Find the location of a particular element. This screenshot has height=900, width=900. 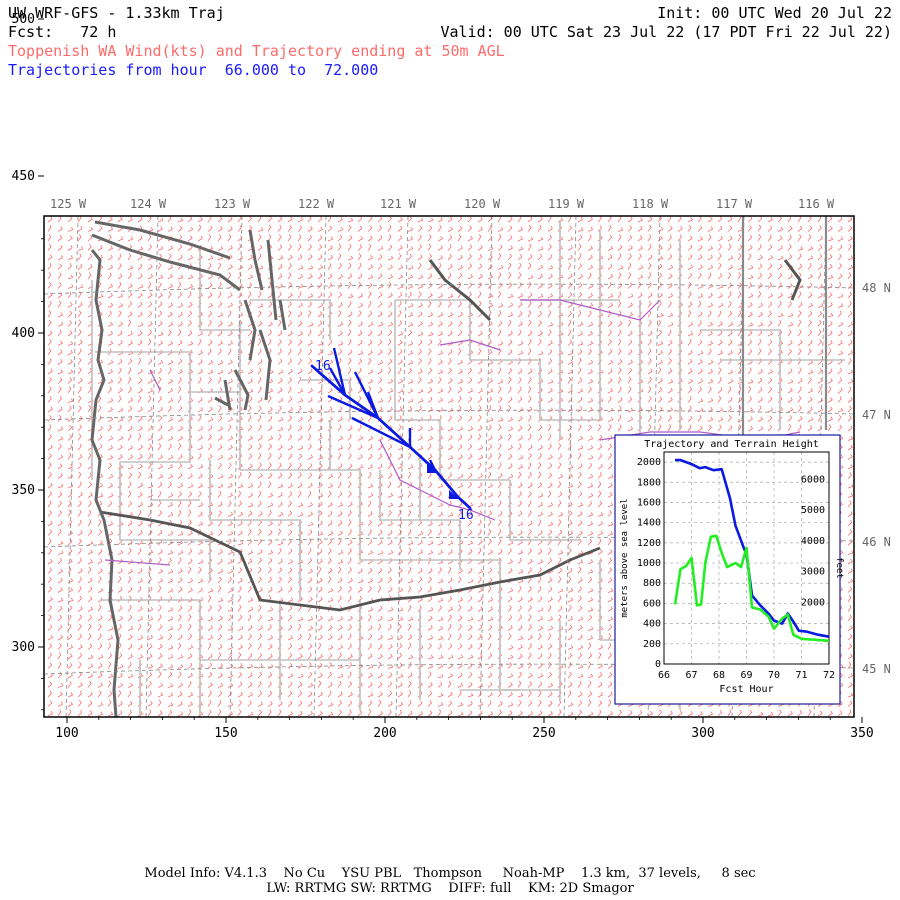

model-title: UW WRF-GFS - 1.33km Traj is located at coordinates (116, 13).